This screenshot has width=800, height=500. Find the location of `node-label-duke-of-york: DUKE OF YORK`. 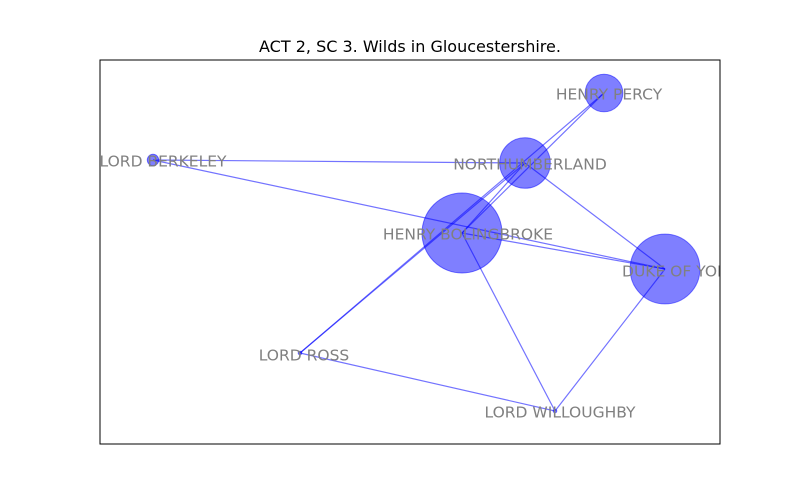

node-label-duke-of-york: DUKE OF YORK is located at coordinates (680, 272).